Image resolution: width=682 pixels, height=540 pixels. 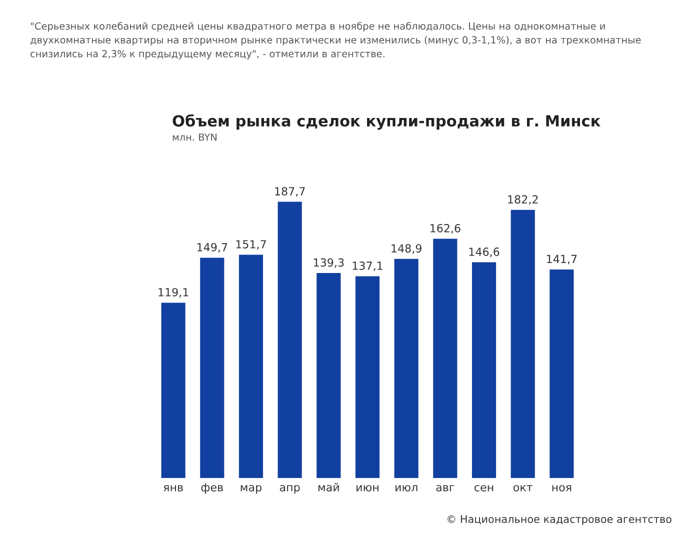 I want to click on x-tick-label: апр, so click(x=290, y=489).